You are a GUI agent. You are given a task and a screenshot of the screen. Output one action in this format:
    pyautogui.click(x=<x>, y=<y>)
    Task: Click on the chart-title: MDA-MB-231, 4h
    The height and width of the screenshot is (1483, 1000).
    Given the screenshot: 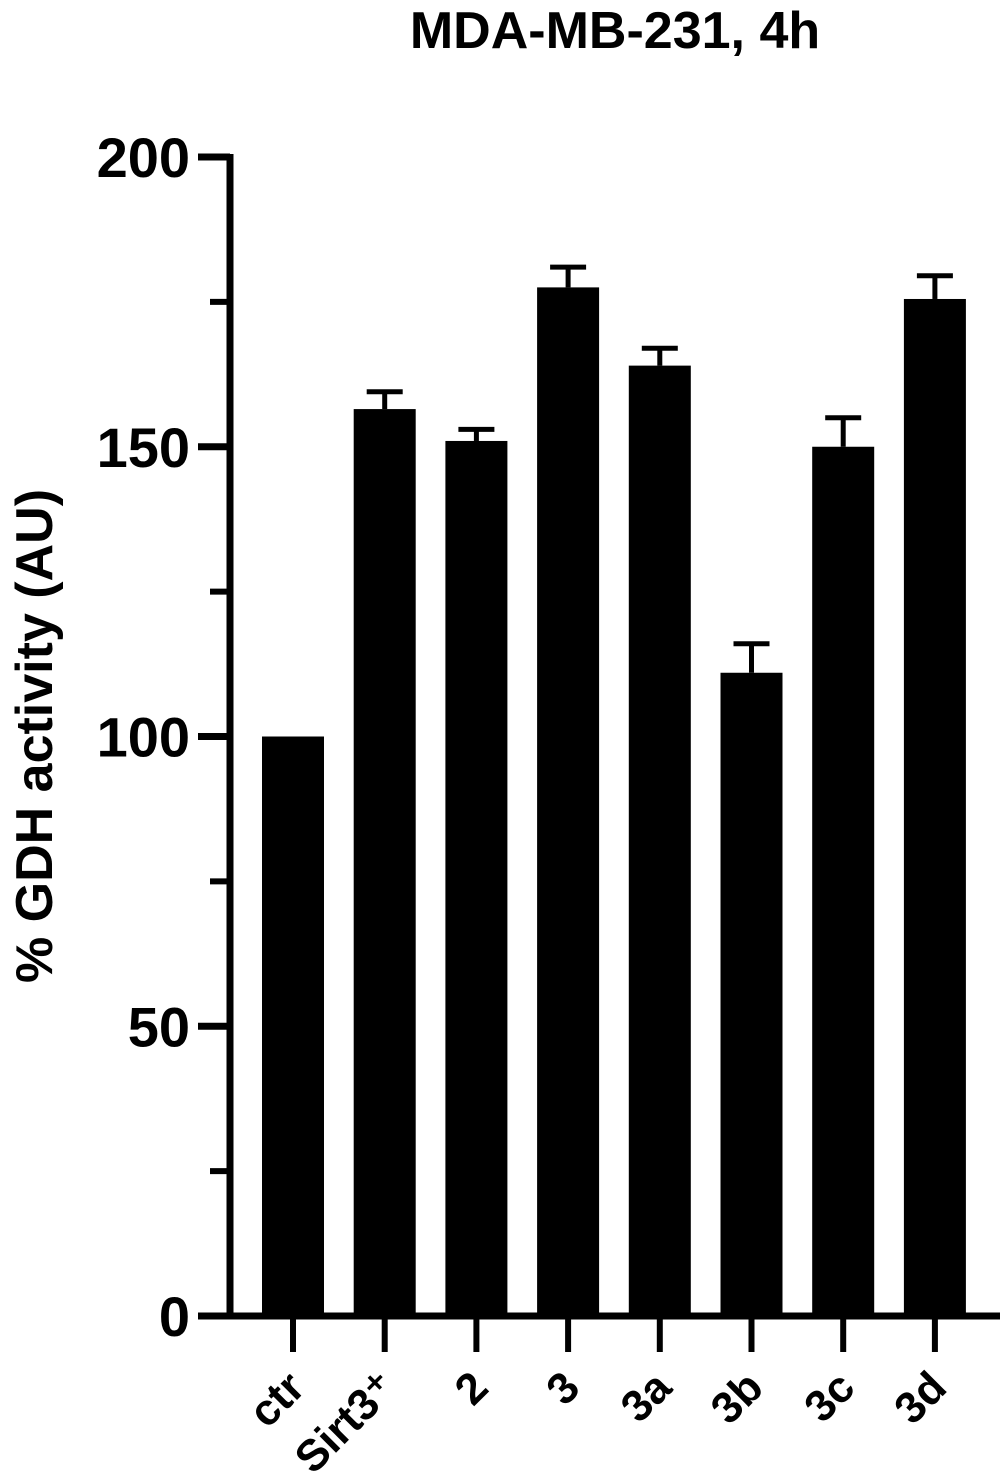 What is the action you would take?
    pyautogui.click(x=615, y=31)
    